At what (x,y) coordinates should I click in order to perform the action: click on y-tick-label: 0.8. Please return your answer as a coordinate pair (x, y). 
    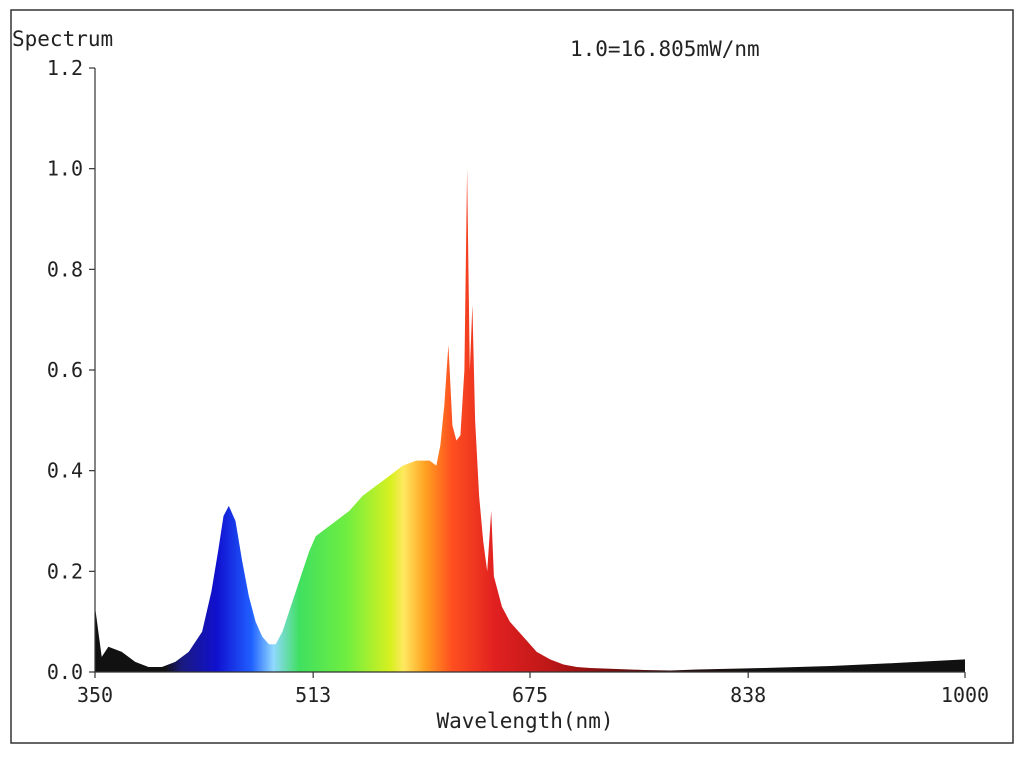
    Looking at the image, I should click on (65, 269).